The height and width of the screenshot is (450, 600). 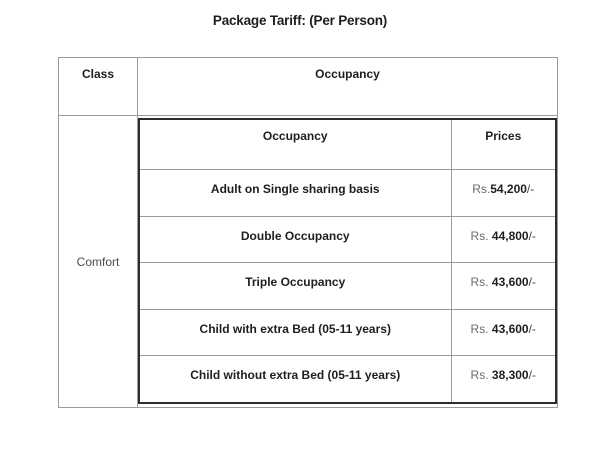 I want to click on price-amount: 54,200, so click(x=508, y=189).